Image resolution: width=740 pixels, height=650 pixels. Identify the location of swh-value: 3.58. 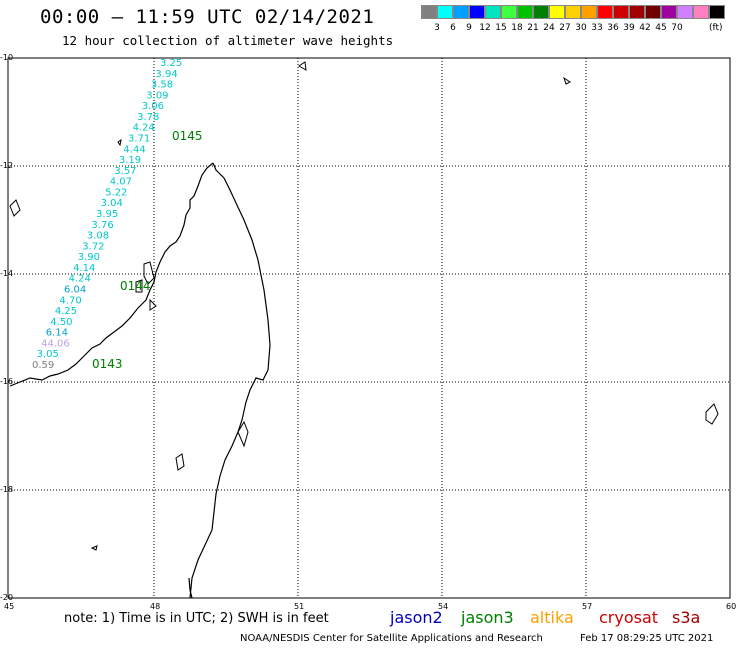
(162, 85).